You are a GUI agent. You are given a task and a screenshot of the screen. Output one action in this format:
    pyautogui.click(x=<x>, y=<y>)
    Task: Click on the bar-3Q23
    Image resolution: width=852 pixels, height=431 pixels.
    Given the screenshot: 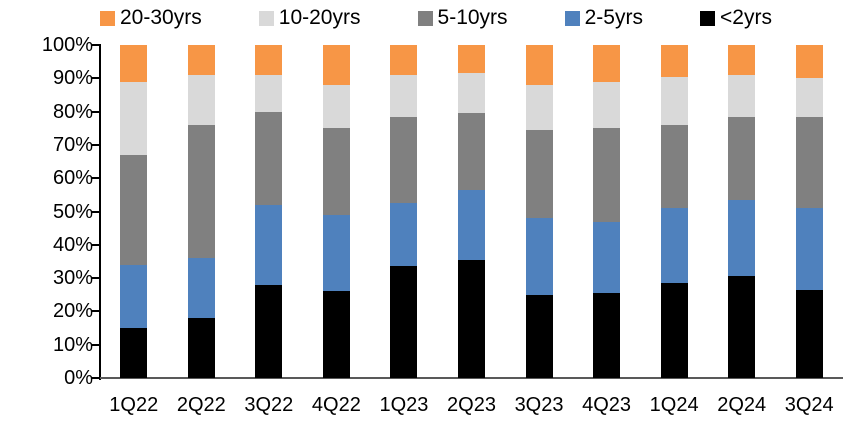 What is the action you would take?
    pyautogui.click(x=539, y=211)
    